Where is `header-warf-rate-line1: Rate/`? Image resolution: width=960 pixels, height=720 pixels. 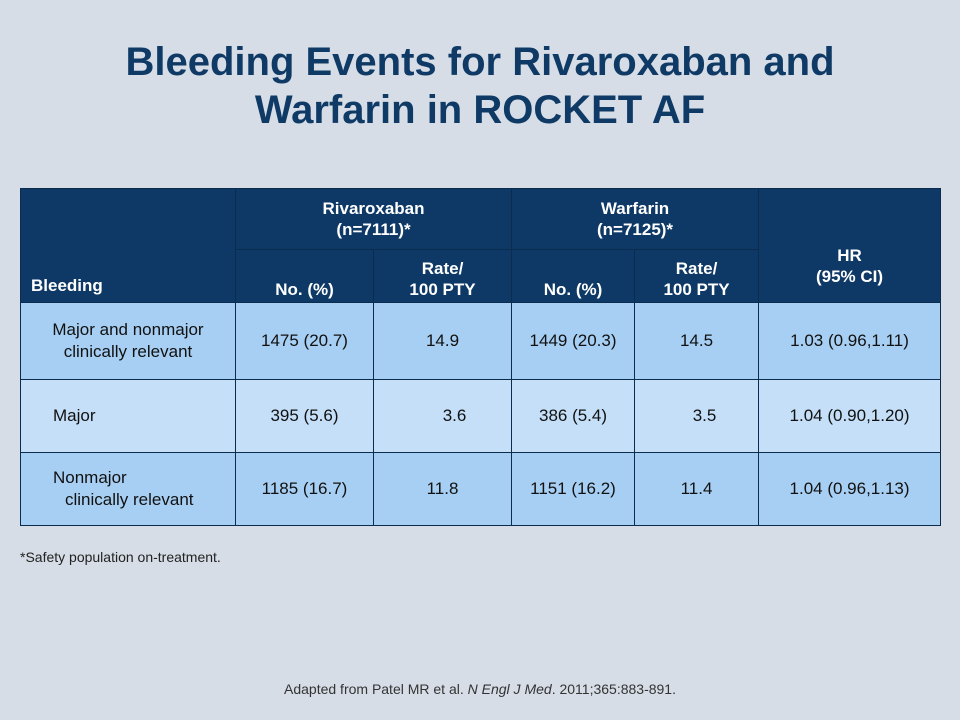 header-warf-rate-line1: Rate/ is located at coordinates (696, 268).